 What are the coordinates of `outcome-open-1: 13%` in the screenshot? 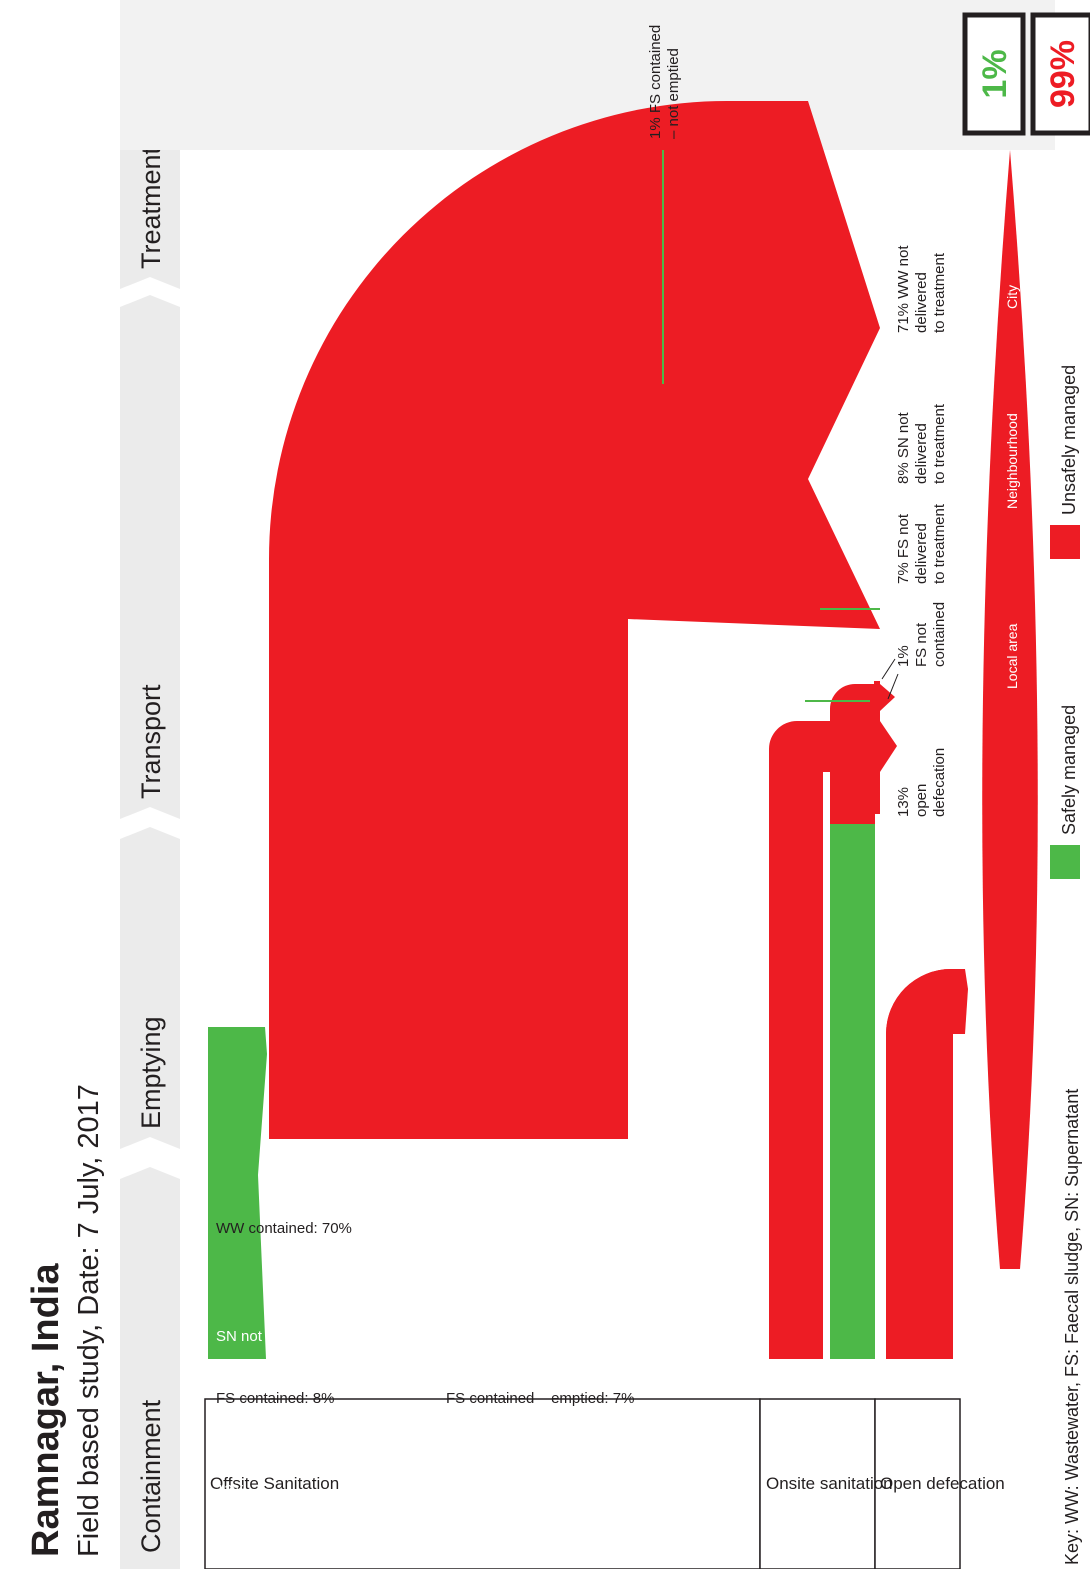 It's located at (903, 802).